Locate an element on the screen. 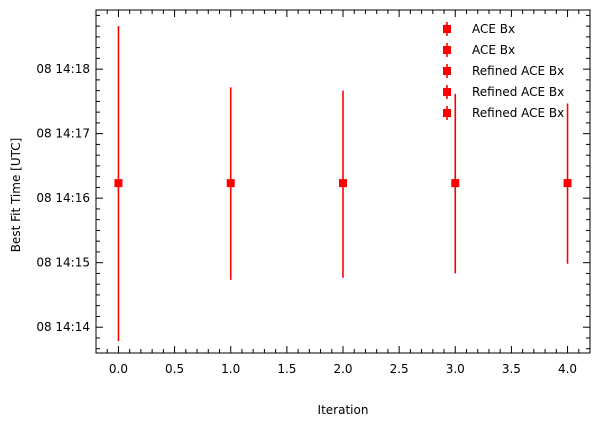 This screenshot has height=428, width=602. y-tick-label: 08 14:15 is located at coordinates (63, 263).